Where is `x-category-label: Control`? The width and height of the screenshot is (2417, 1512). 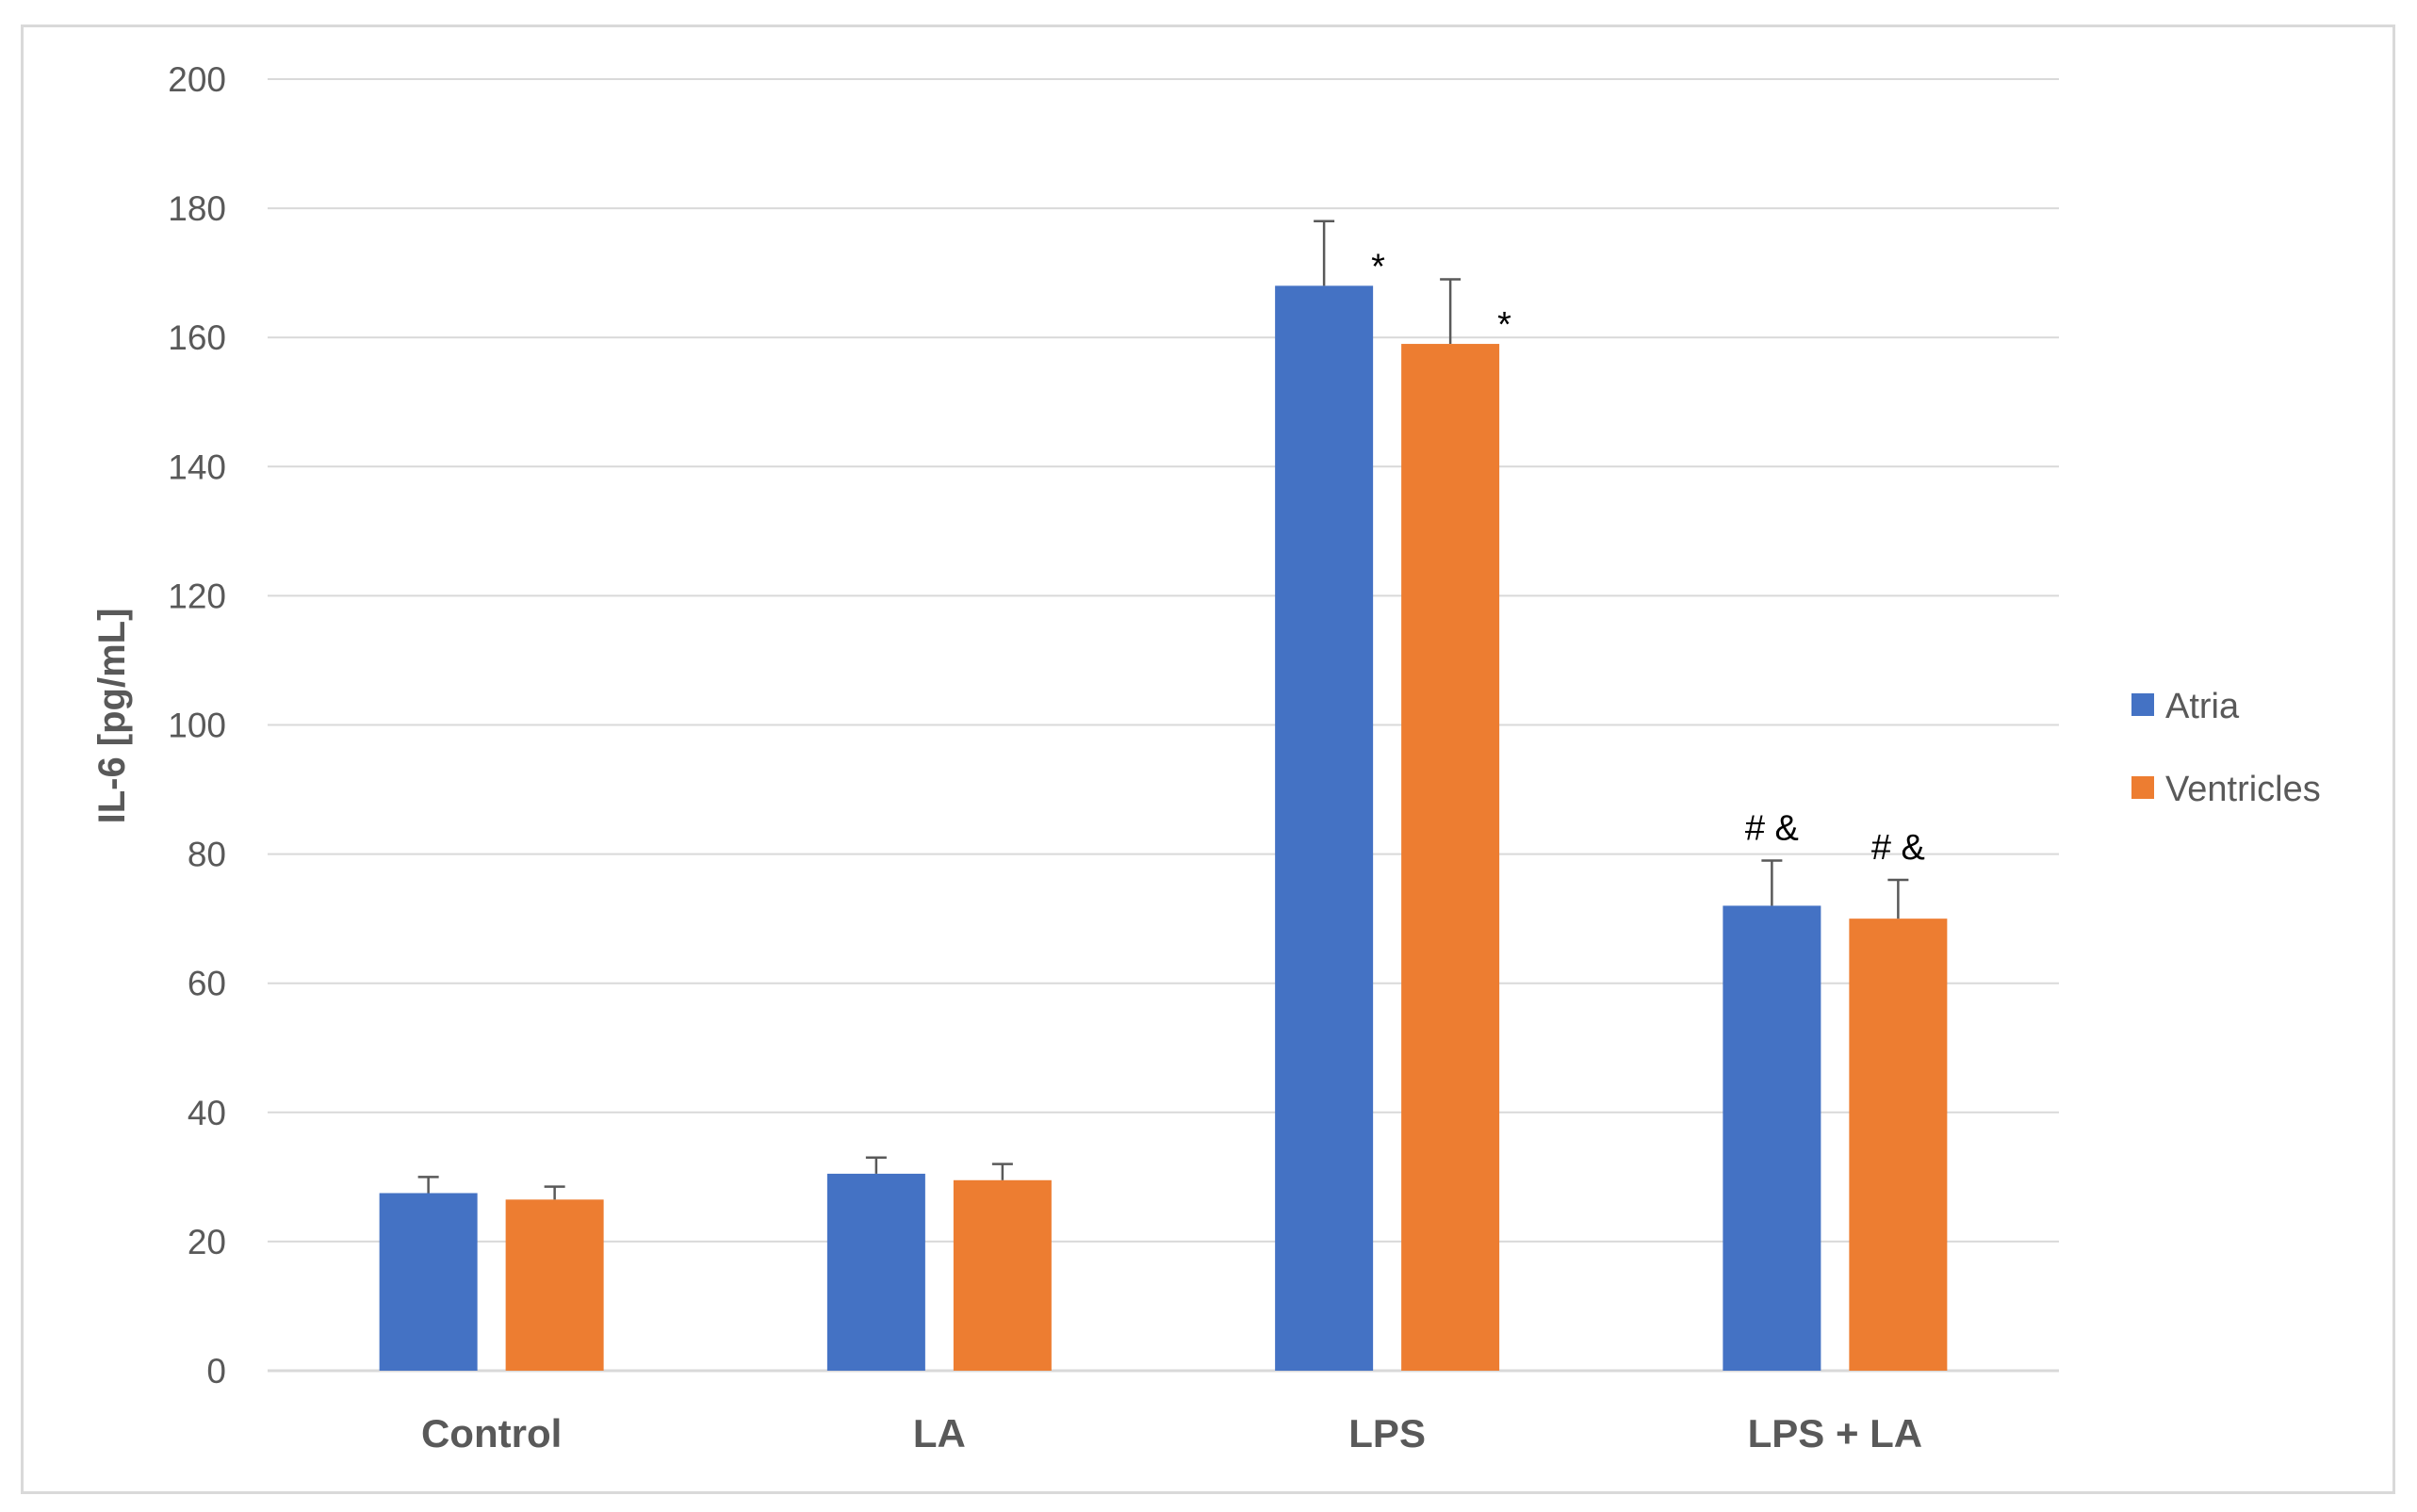
x-category-label: Control is located at coordinates (491, 1433).